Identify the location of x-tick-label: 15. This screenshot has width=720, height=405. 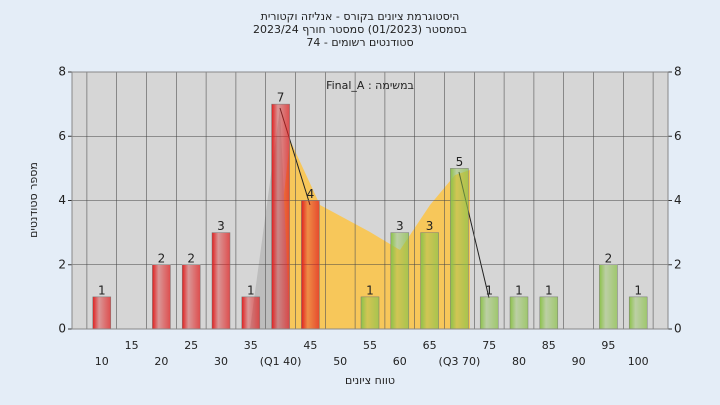
(132, 345).